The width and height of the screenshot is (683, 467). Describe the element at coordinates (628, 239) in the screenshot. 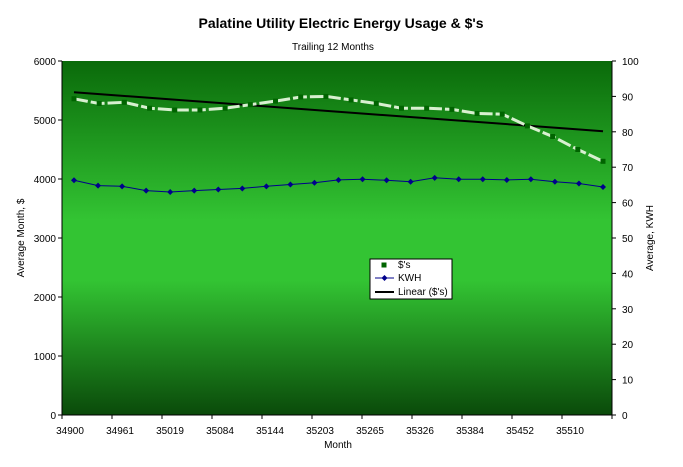

I see `y2-tick-label: 50` at that location.